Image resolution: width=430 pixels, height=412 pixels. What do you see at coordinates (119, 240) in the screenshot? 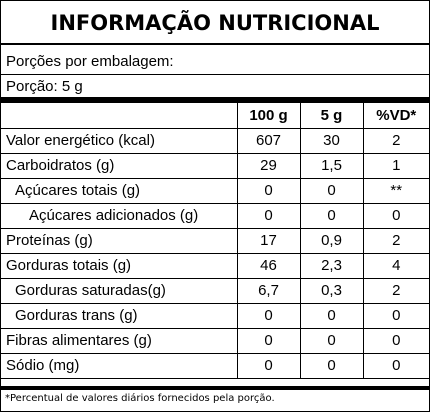
I see `nutrient-name: Proteínas (g)` at bounding box center [119, 240].